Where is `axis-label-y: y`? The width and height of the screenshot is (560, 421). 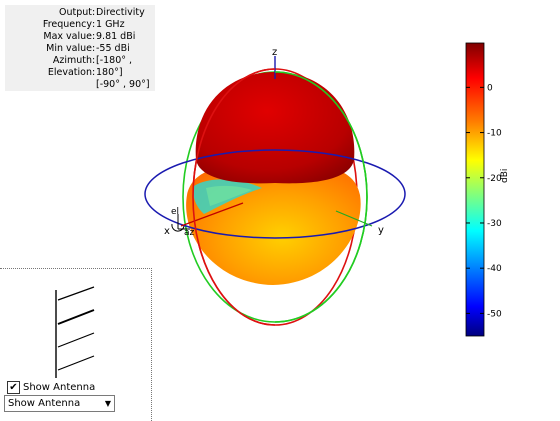 axis-label-y: y is located at coordinates (381, 230).